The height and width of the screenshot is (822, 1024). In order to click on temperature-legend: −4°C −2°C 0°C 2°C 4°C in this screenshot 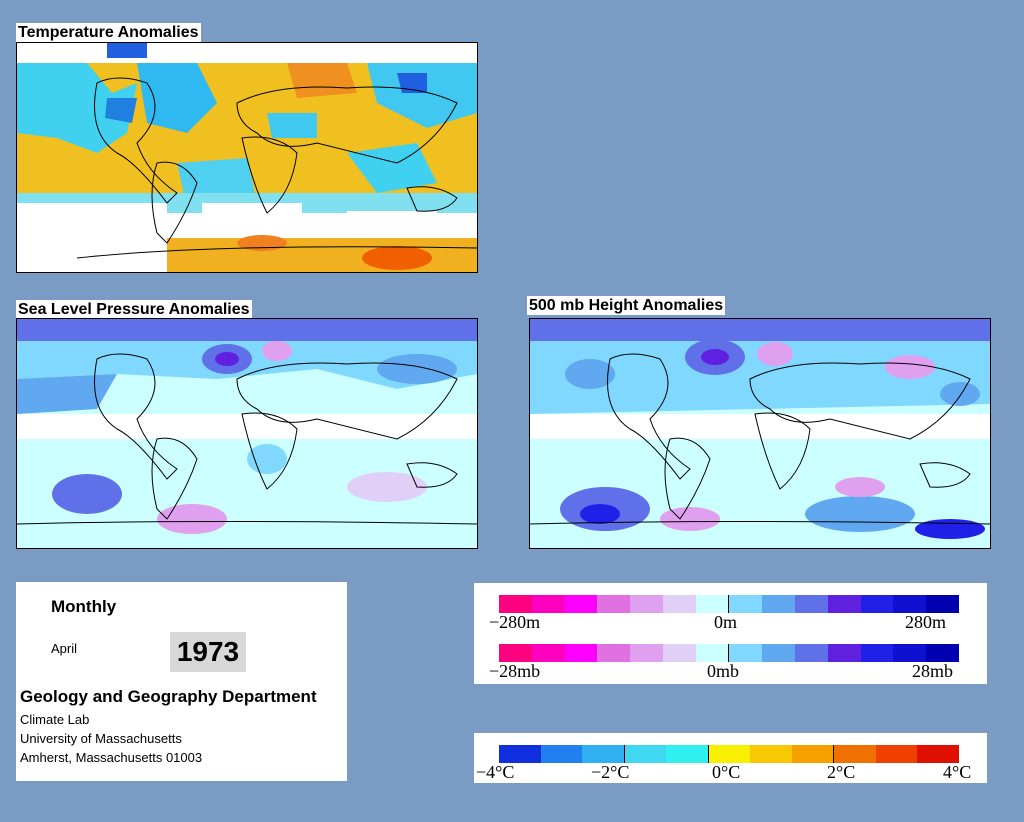, I will do `click(730, 758)`.